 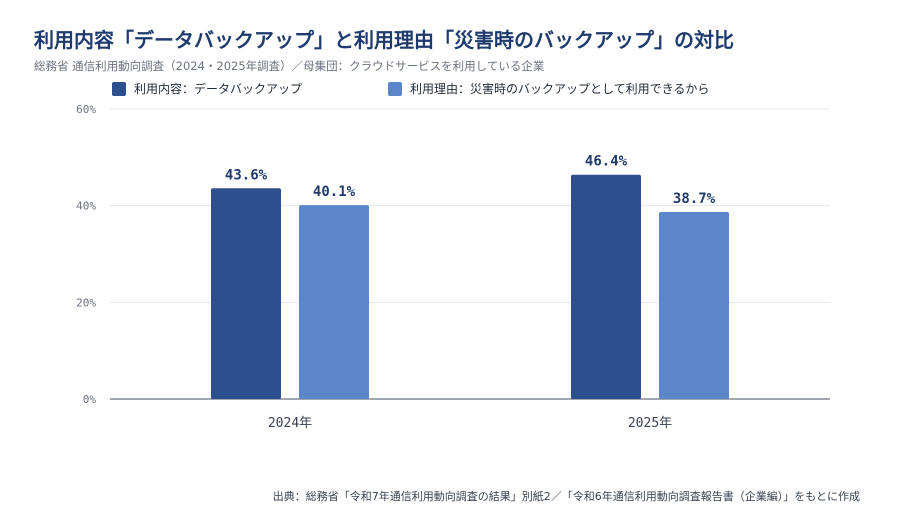 What do you see at coordinates (650, 423) in the screenshot?
I see `x-tick-label: 2025年` at bounding box center [650, 423].